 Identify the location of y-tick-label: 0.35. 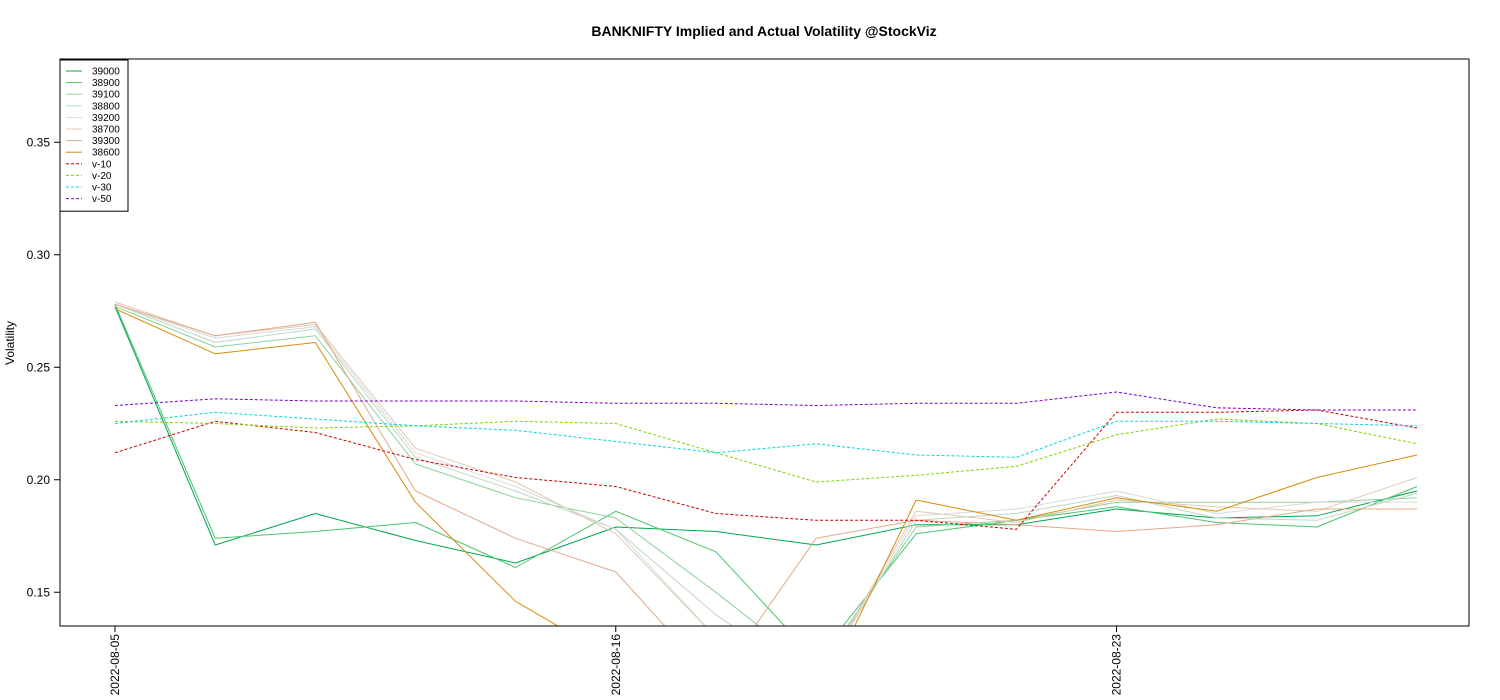
(39, 142).